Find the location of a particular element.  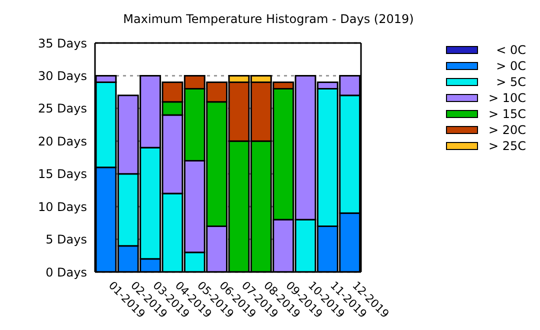

legend-label: > 20C is located at coordinates (506, 130).